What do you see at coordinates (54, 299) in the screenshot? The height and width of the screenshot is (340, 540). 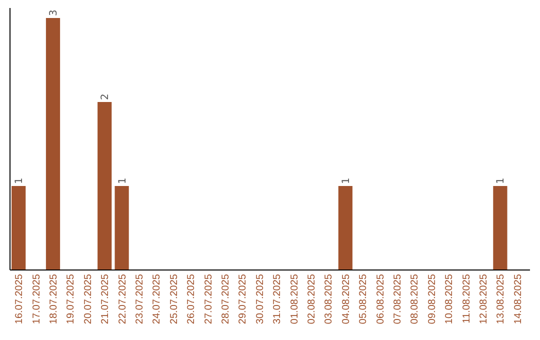 I see `x-tick-label: 18.07.2025` at bounding box center [54, 299].